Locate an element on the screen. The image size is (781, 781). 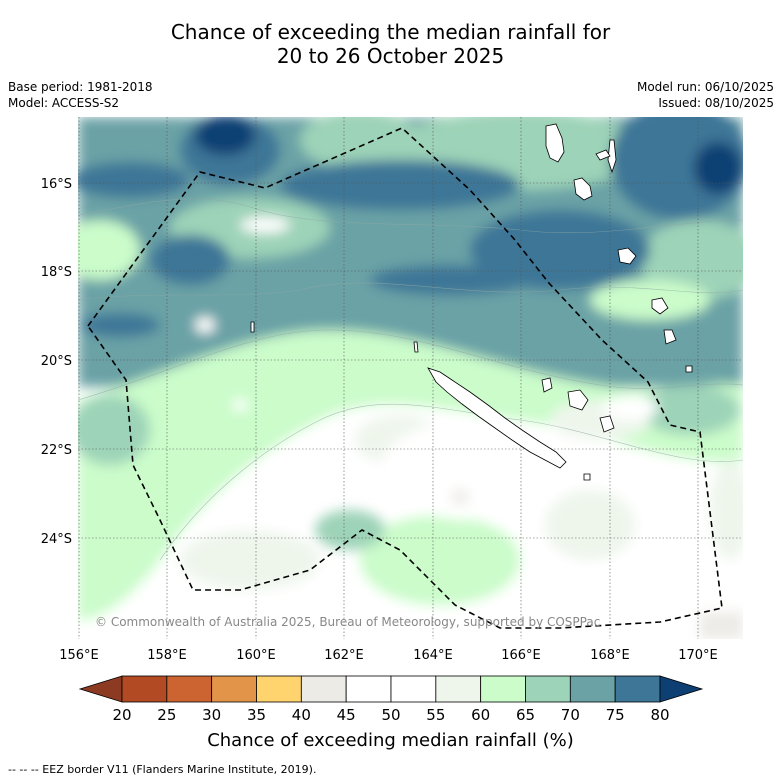
lon-label-158e: 158°E is located at coordinates (167, 655).